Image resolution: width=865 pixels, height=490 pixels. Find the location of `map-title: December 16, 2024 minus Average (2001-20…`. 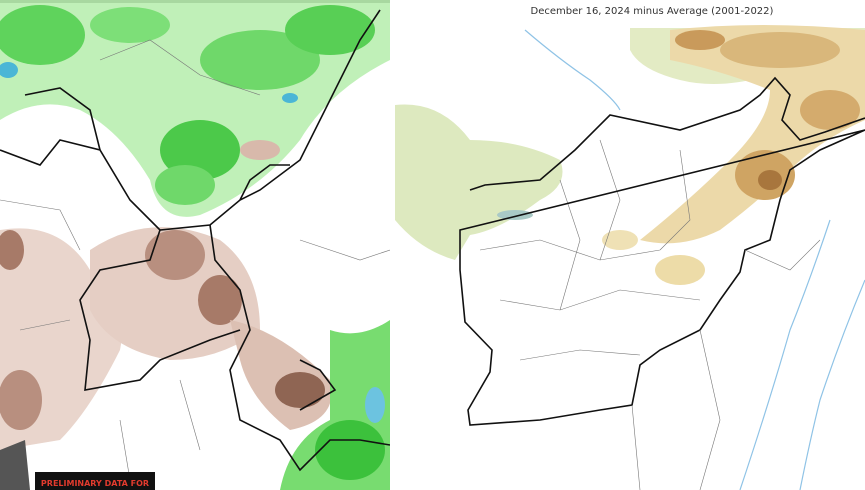

map-title: December 16, 2024 minus Average (2001-20… is located at coordinates (652, 11).